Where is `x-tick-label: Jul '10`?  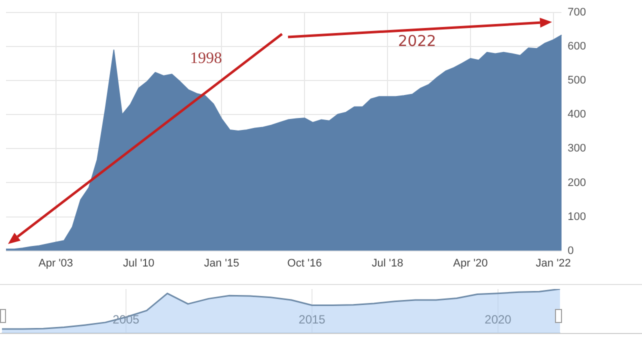
x-tick-label: Jul '10 is located at coordinates (138, 263).